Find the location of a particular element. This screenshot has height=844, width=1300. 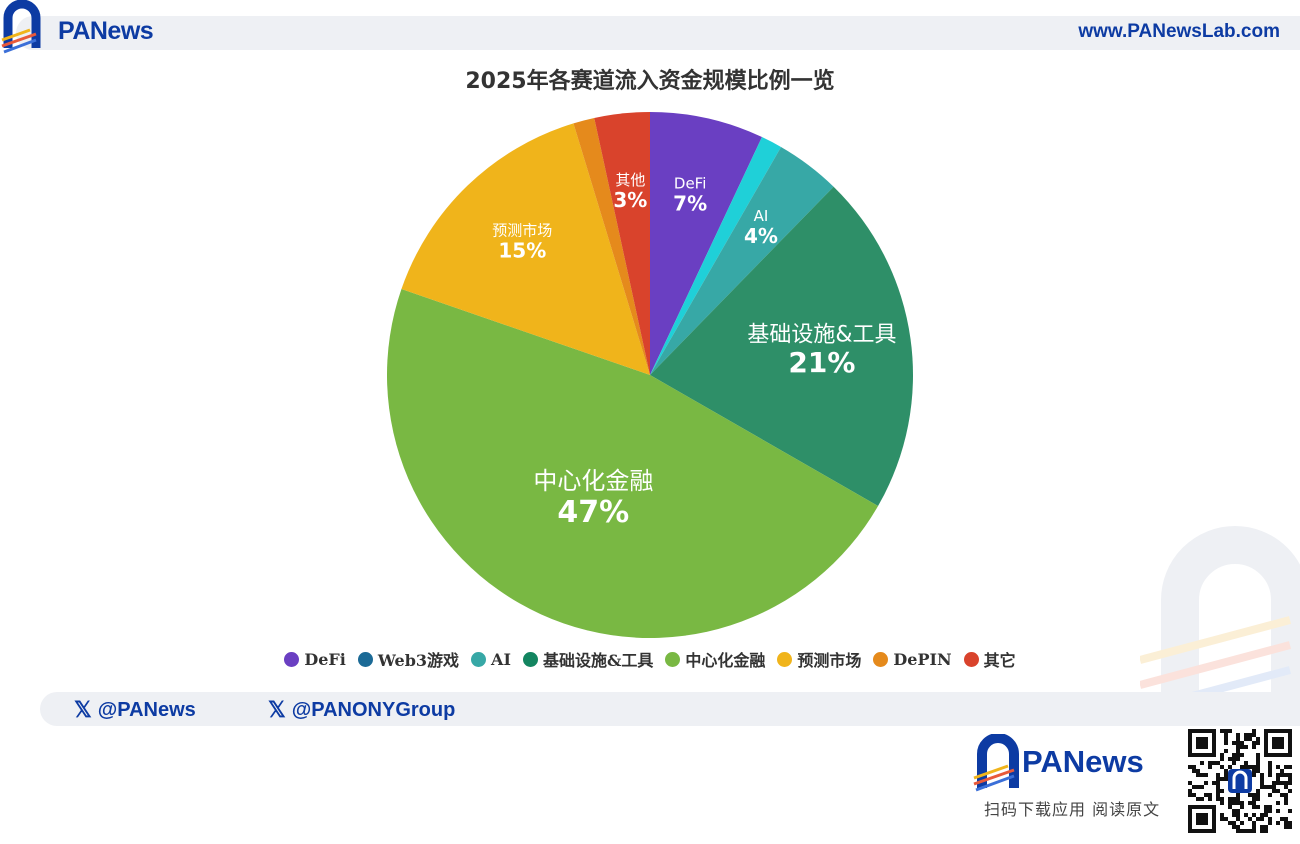

slice-value-label: 3% is located at coordinates (630, 200).